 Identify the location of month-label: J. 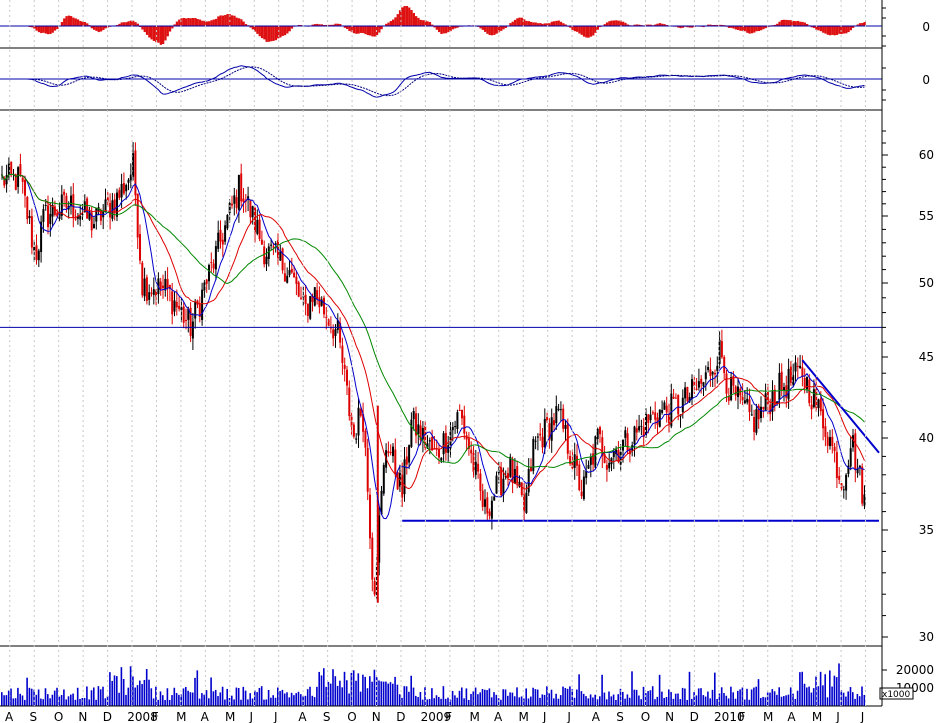
(544, 716).